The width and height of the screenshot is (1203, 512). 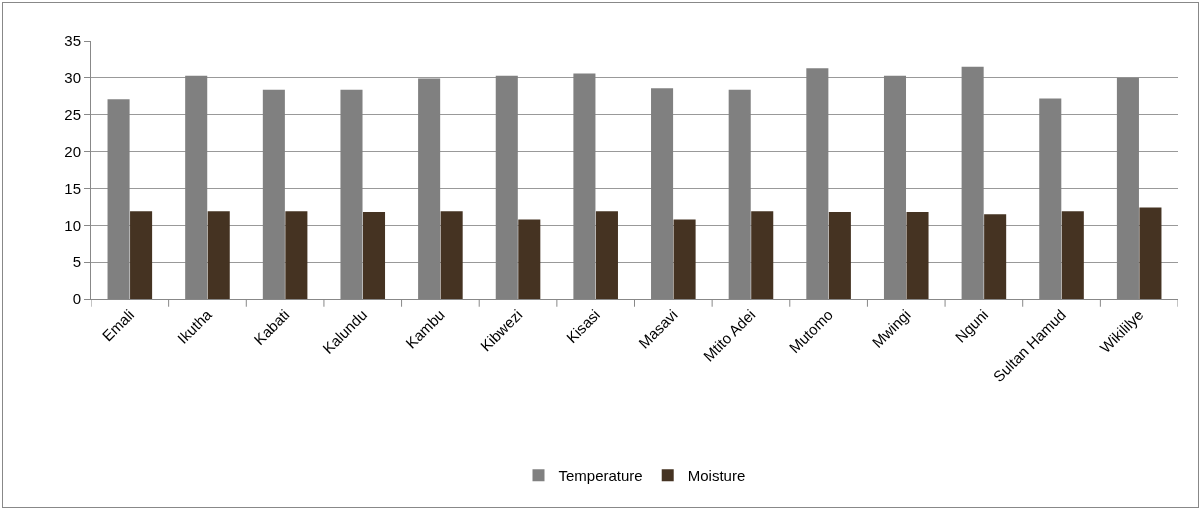 What do you see at coordinates (76, 299) in the screenshot?
I see `y-tick-label: 0` at bounding box center [76, 299].